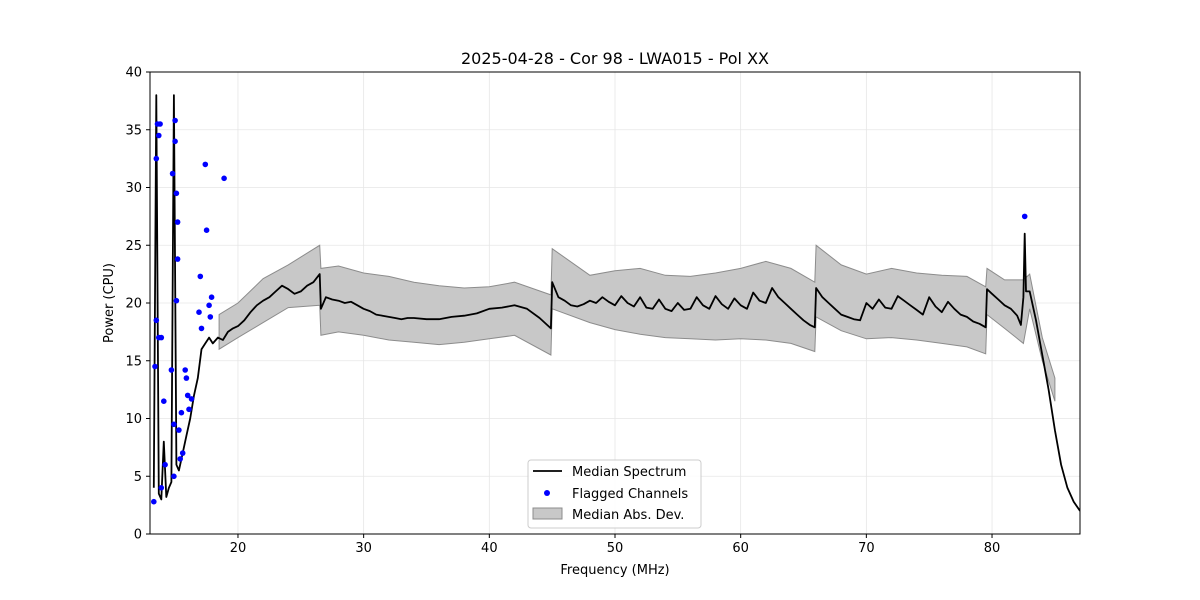 This screenshot has width=1200, height=600. Describe the element at coordinates (109, 303) in the screenshot. I see `y-axis-label: Power (CPU)` at that location.